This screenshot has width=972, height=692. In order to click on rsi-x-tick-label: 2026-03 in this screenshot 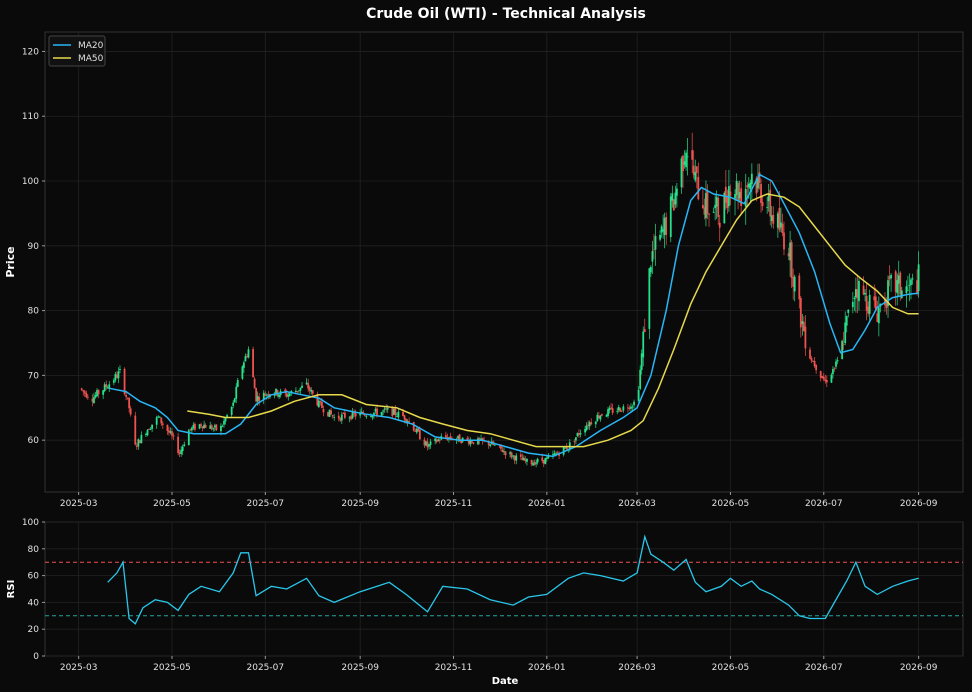, I will do `click(637, 668)`.